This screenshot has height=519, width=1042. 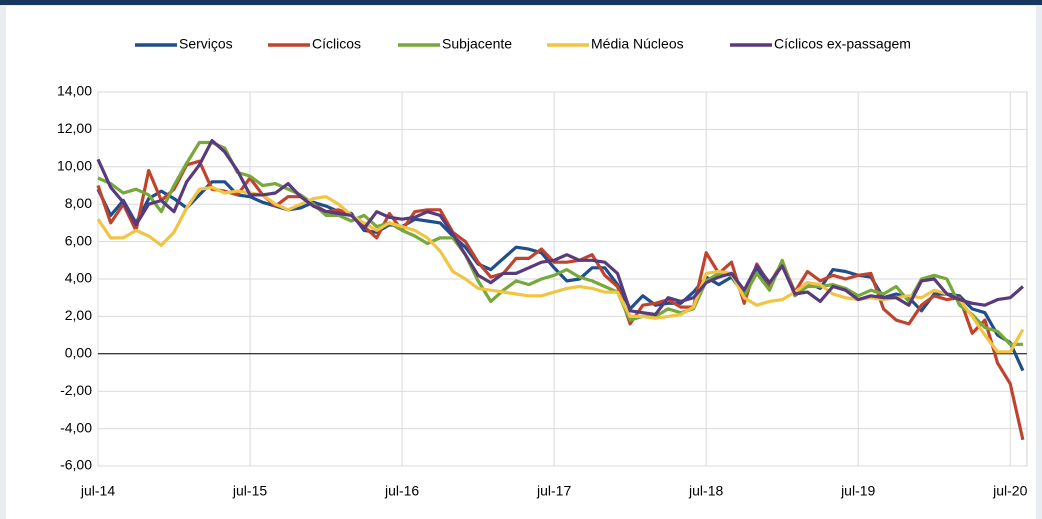 What do you see at coordinates (553, 491) in the screenshot?
I see `x-tick-label: jul-17` at bounding box center [553, 491].